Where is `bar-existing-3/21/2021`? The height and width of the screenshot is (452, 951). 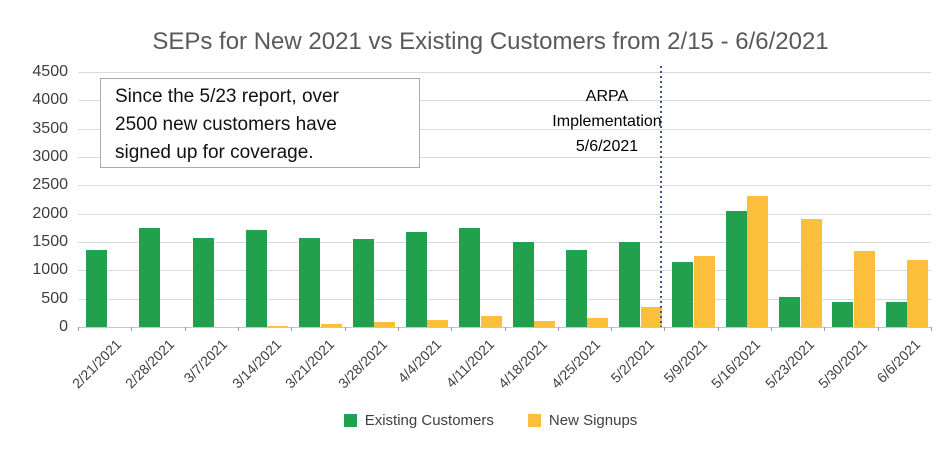
bar-existing-3/21/2021 is located at coordinates (310, 282).